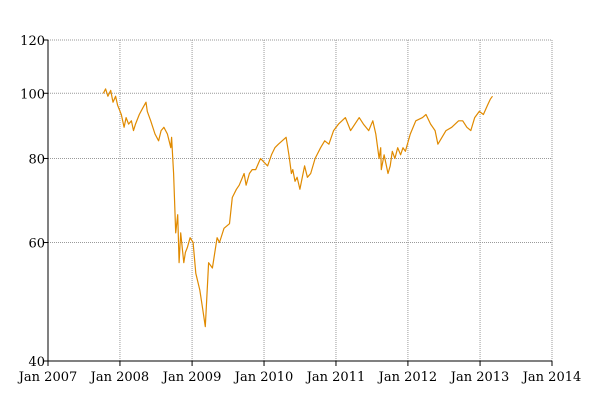  What do you see at coordinates (32, 41) in the screenshot?
I see `y-tick-label: 120` at bounding box center [32, 41].